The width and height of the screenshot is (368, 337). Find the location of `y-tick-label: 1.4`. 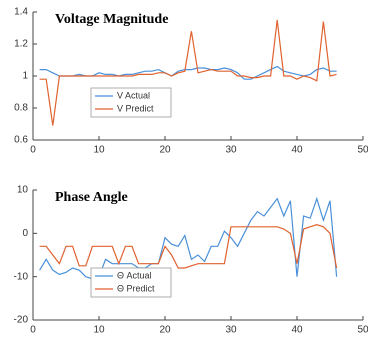

y-tick-label: 1.4 is located at coordinates (21, 12).